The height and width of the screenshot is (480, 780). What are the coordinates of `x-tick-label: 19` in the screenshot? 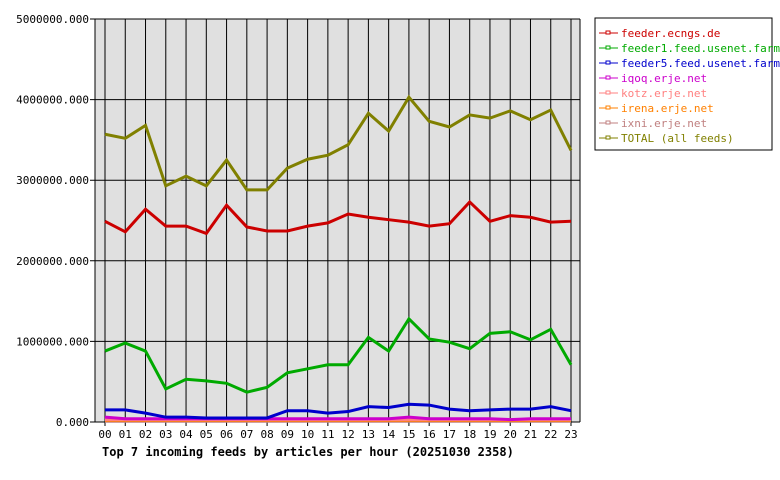 It's located at (489, 434).